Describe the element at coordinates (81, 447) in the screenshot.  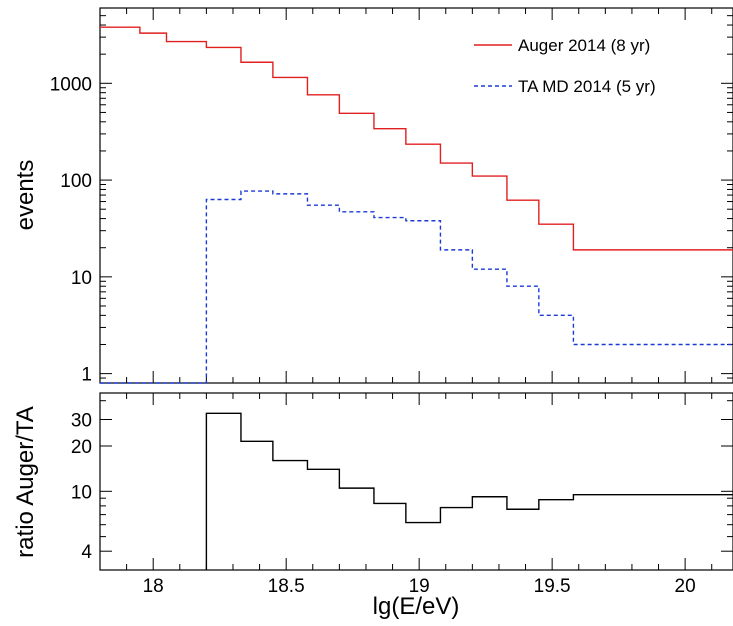
I see `bottom-y-tick-label: 20` at that location.